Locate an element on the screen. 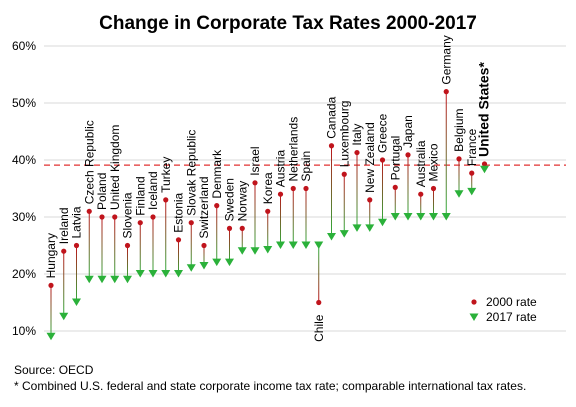 Image resolution: width=576 pixels, height=407 pixels. category-label: Iceland is located at coordinates (153, 190).